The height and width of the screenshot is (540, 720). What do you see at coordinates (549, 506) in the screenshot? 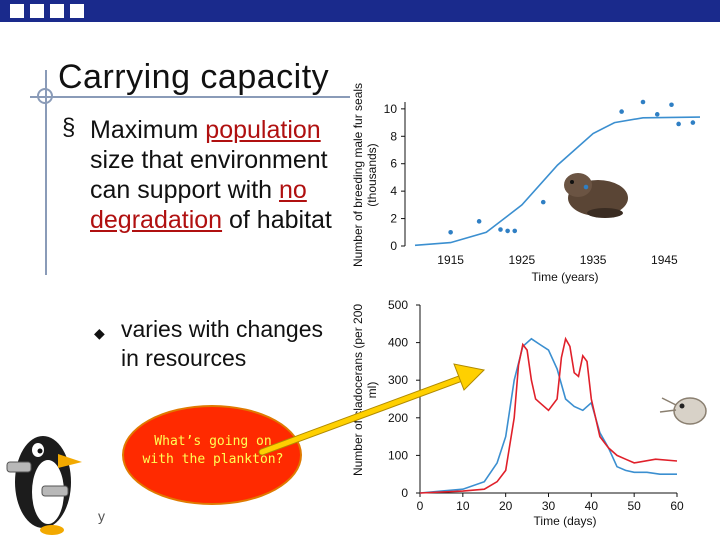
I see `chart2-x-tick-label: 30` at bounding box center [549, 506].